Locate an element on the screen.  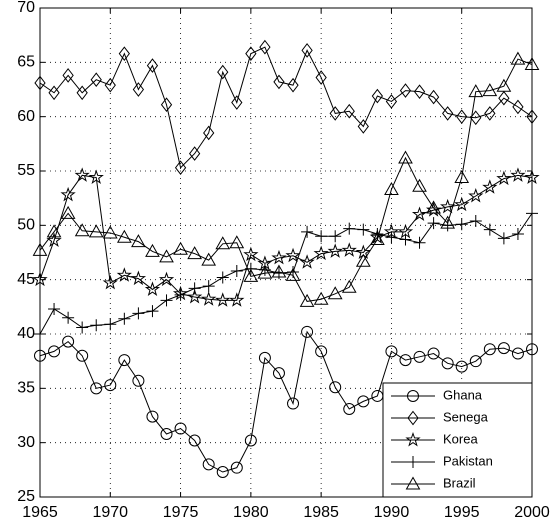
y-tick-label: 55 is located at coordinates (26, 170).